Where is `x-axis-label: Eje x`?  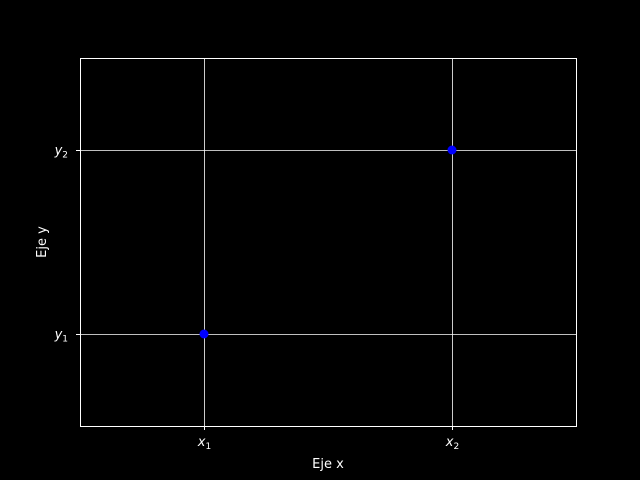 x-axis-label: Eje x is located at coordinates (328, 464).